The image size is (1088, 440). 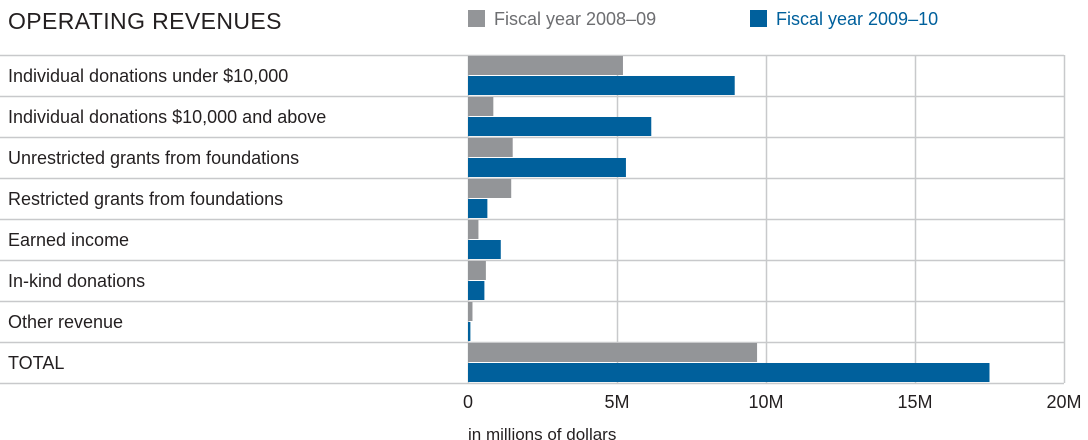 What do you see at coordinates (36, 363) in the screenshot?
I see `category-label: TOTAL` at bounding box center [36, 363].